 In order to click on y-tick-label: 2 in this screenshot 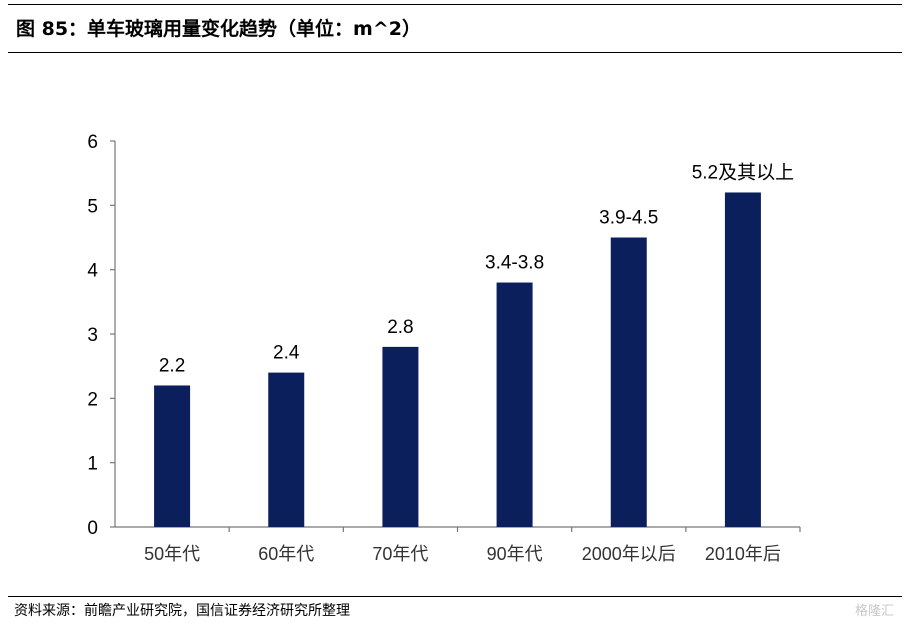, I will do `click(92, 399)`.